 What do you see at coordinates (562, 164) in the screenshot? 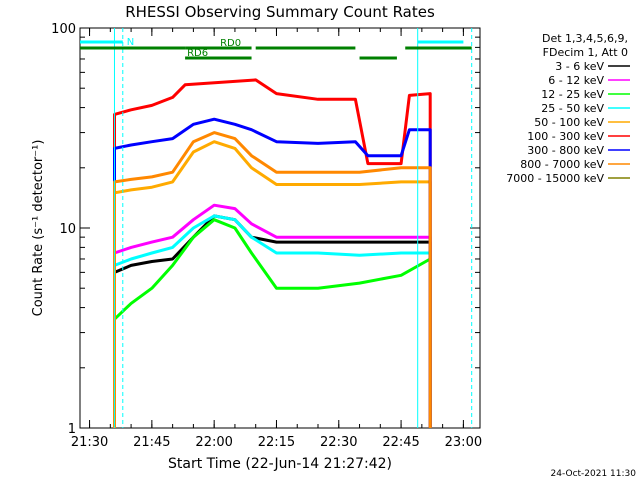
I see `legend-label: 800 - 7000 keV` at bounding box center [562, 164].